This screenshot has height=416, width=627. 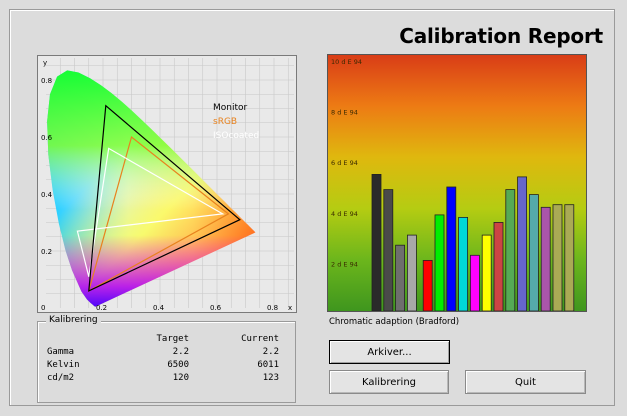 I want to click on row-current: 6011, so click(x=268, y=364).